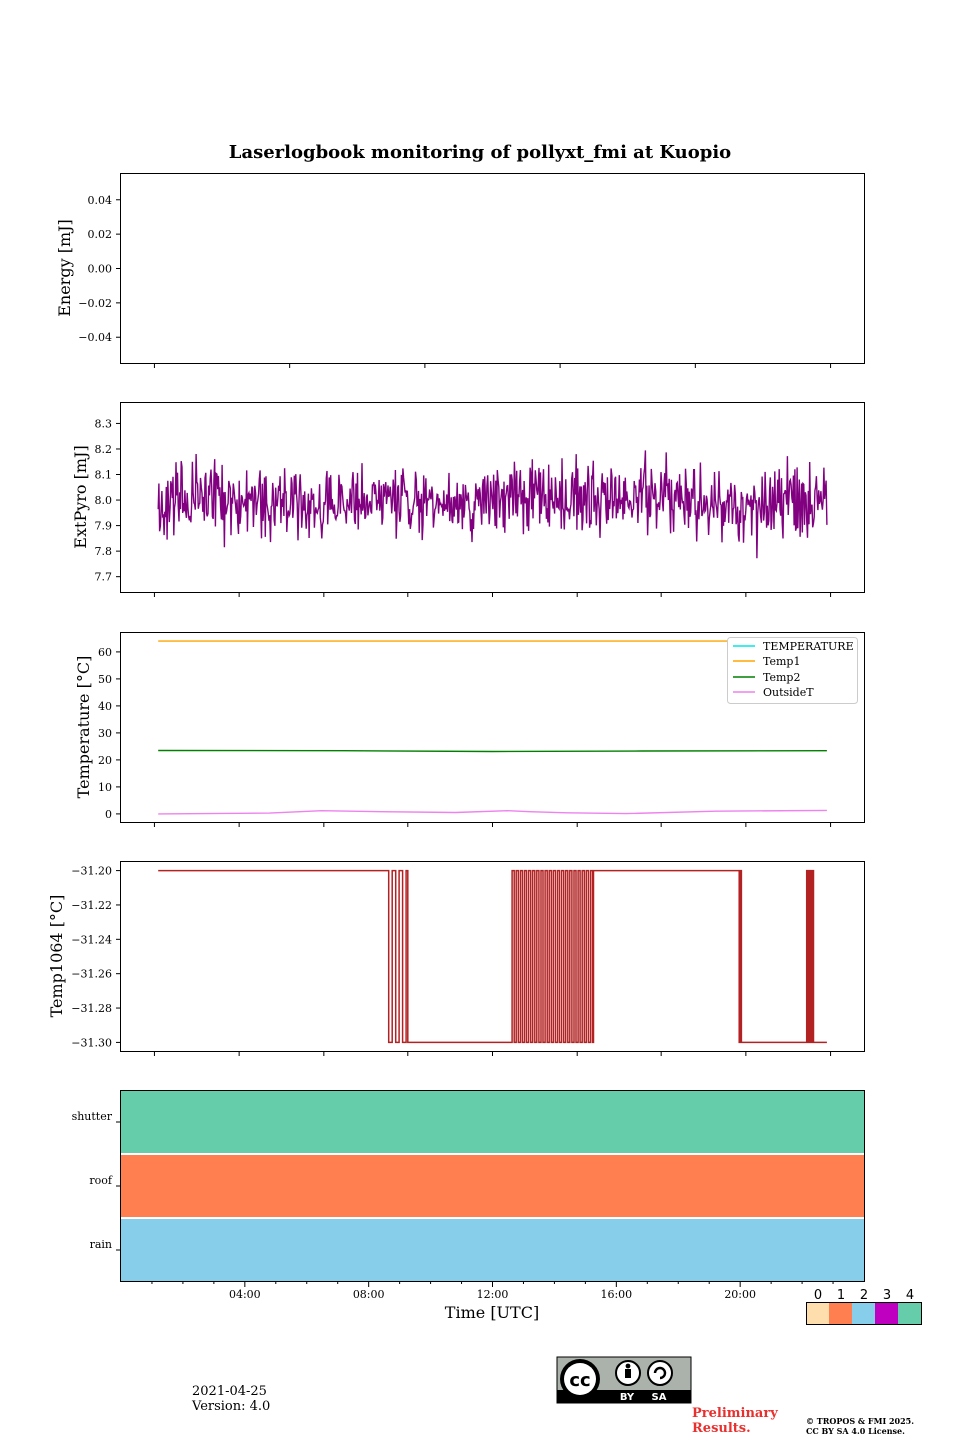 This screenshot has height=1440, width=960. What do you see at coordinates (101, 1244) in the screenshot?
I see `status-label-rain: rain` at bounding box center [101, 1244].